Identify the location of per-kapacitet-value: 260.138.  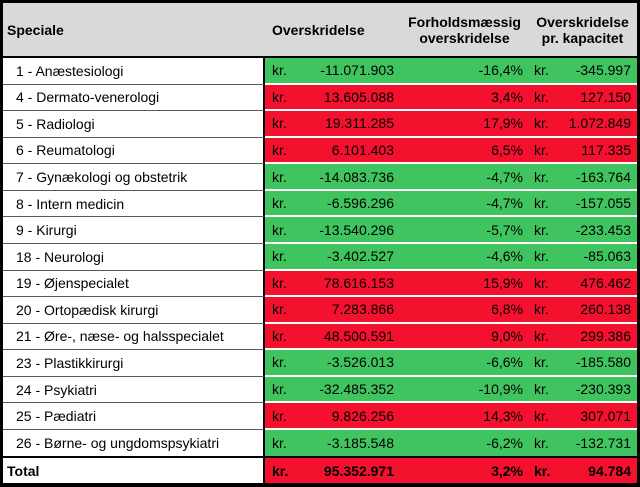
(605, 309).